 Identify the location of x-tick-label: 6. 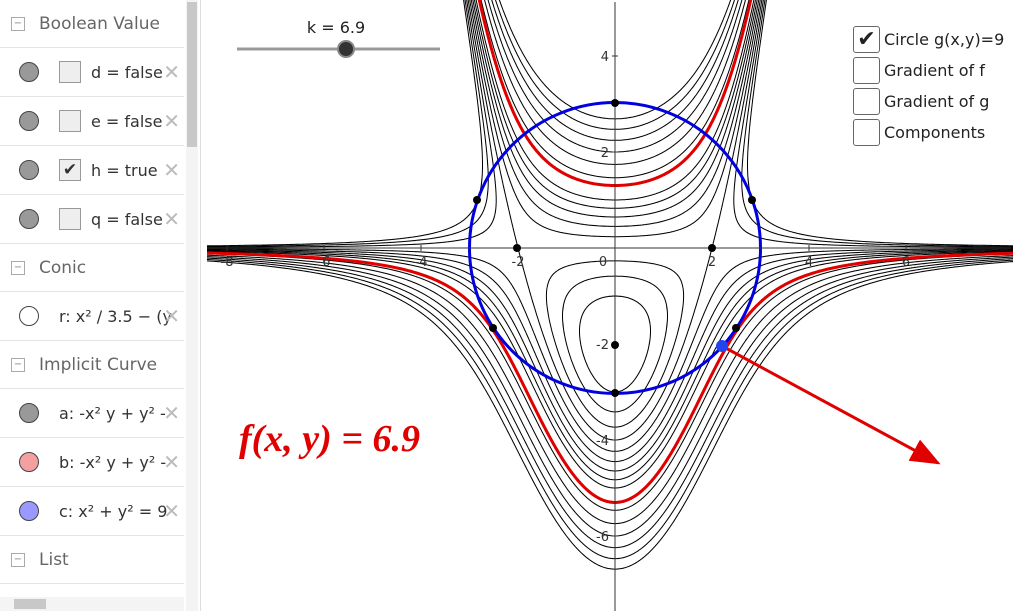
(906, 262).